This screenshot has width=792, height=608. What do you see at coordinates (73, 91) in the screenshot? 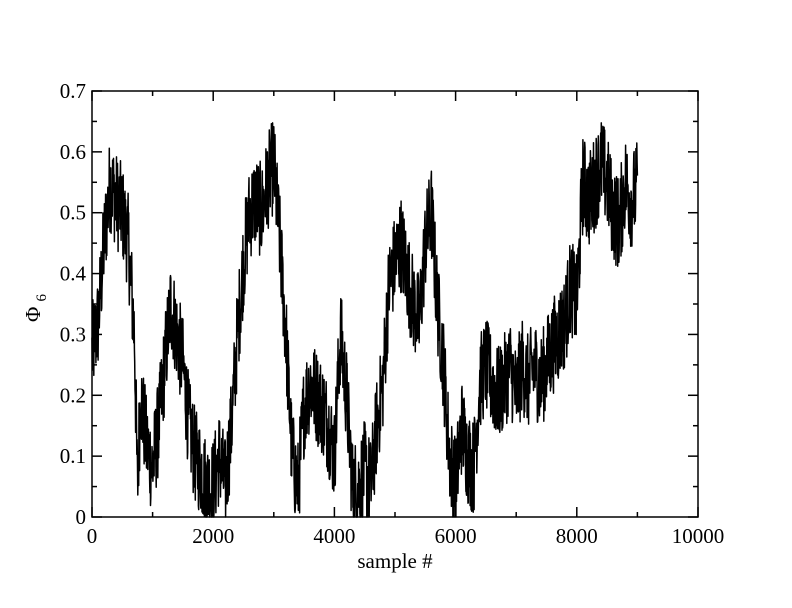
I see `y-tick-label: 0.7` at bounding box center [73, 91].